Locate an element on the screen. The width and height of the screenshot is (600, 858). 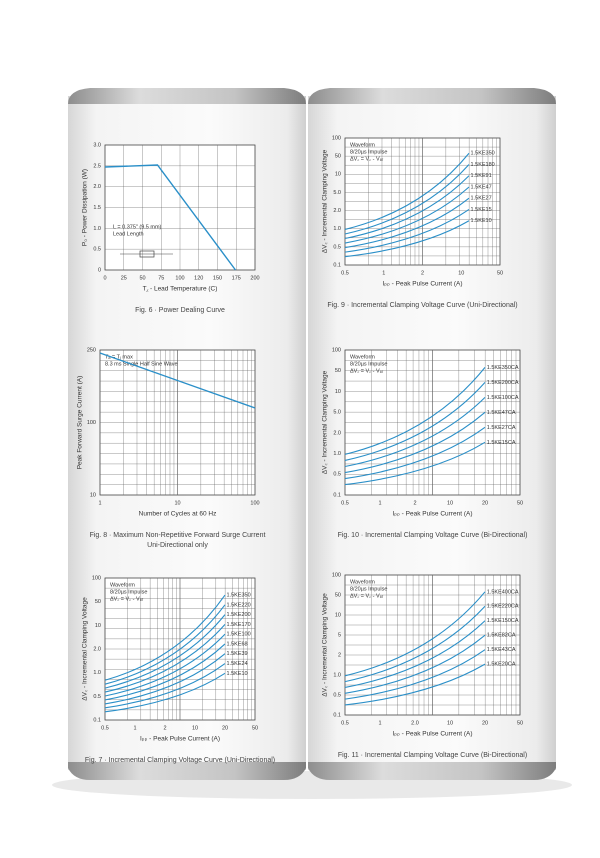
legend-label: 1.5KE15CA is located at coordinates (501, 443).